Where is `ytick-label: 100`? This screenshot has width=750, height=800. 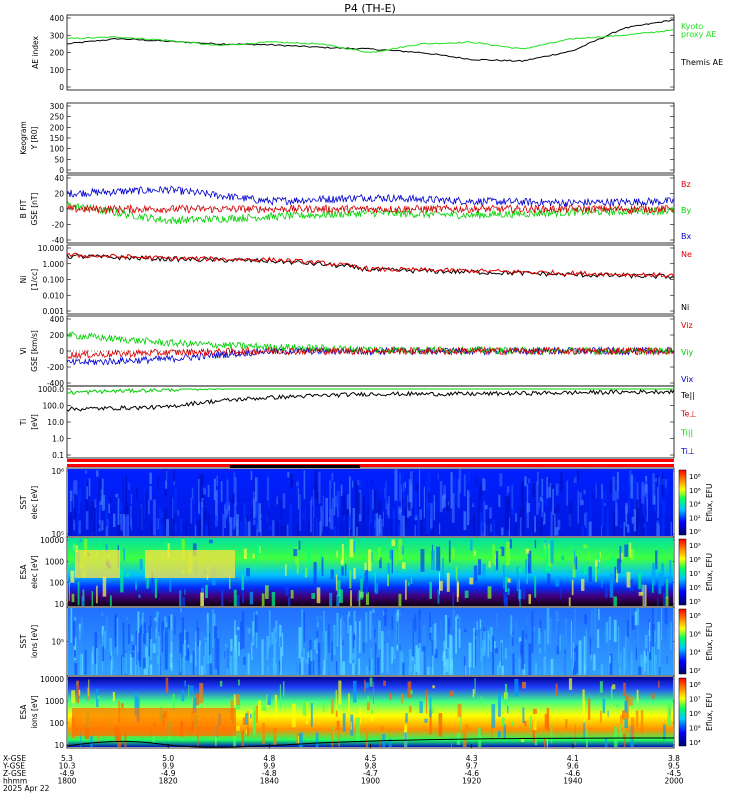
ytick-label: 100 is located at coordinates (57, 70).